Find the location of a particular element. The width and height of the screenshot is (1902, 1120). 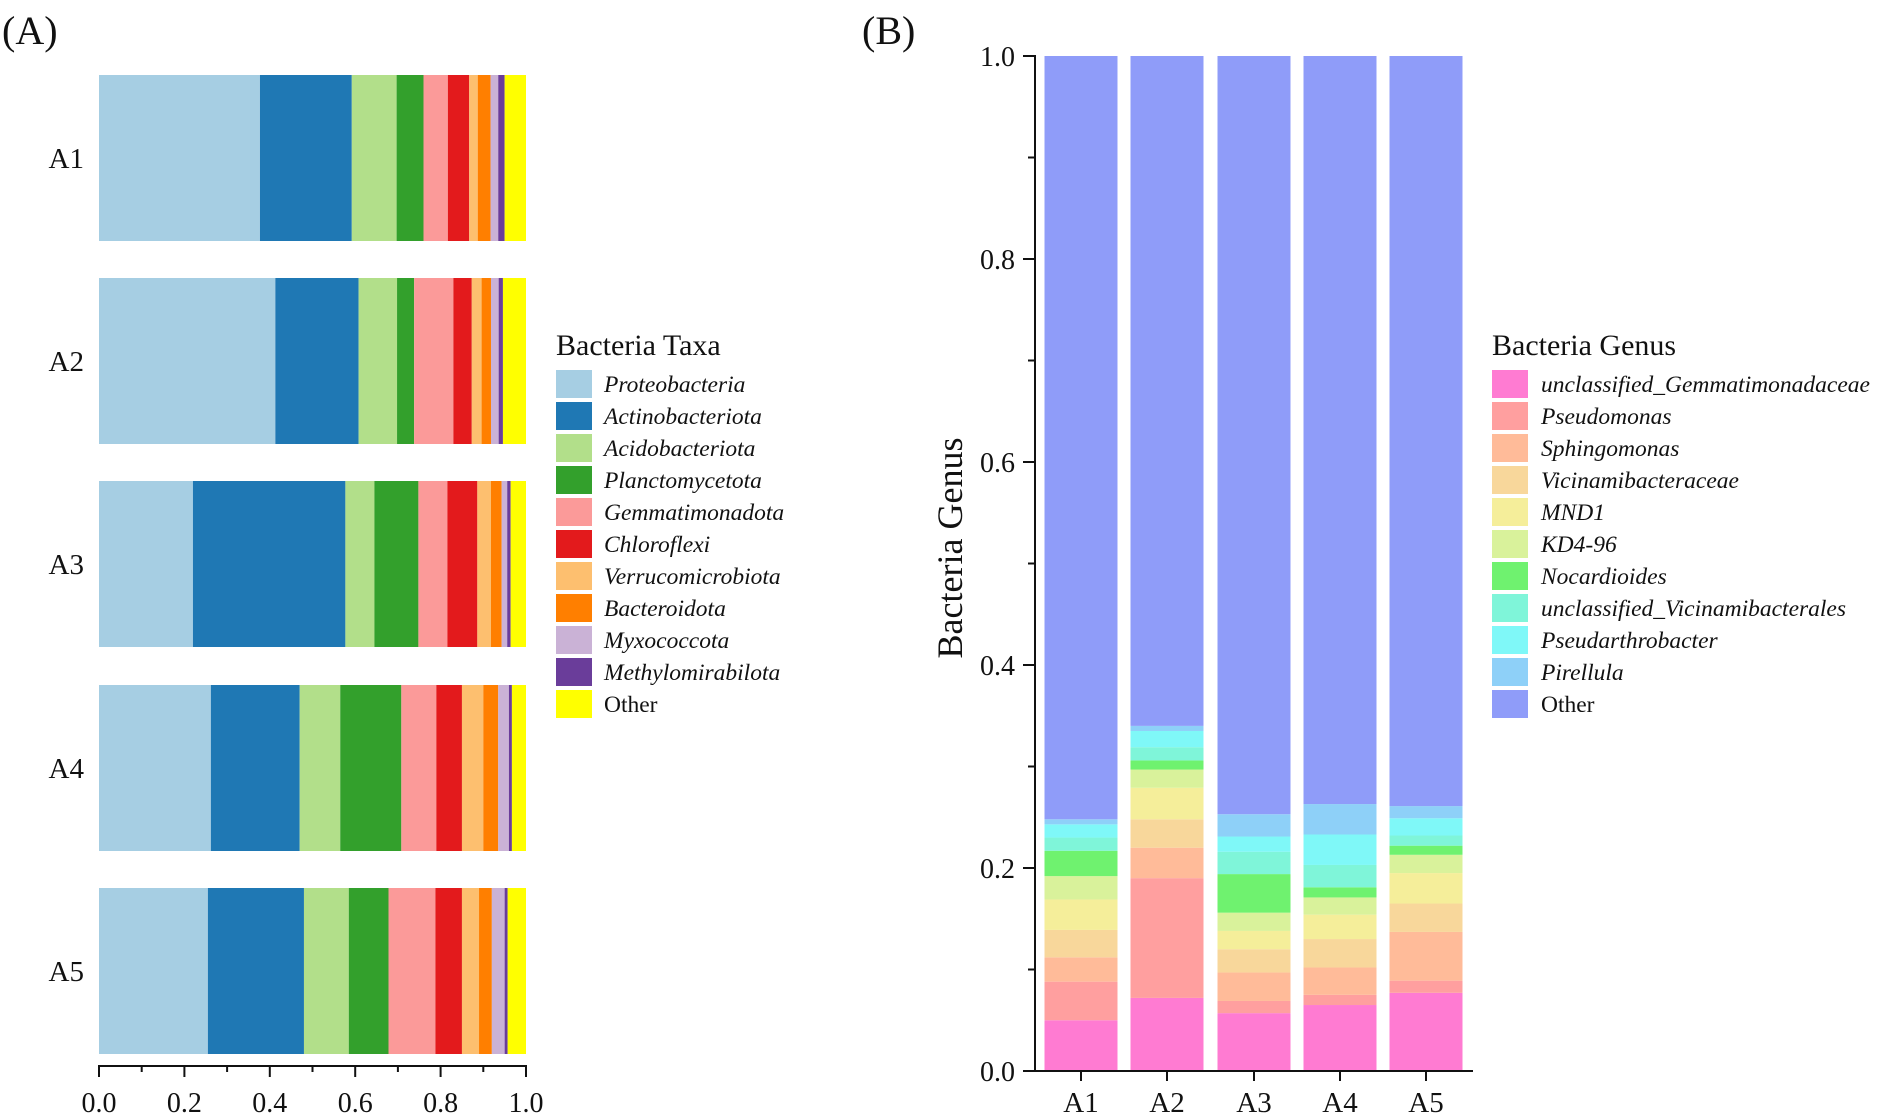

bar-segment-a1-nocardioides is located at coordinates (1081, 863).